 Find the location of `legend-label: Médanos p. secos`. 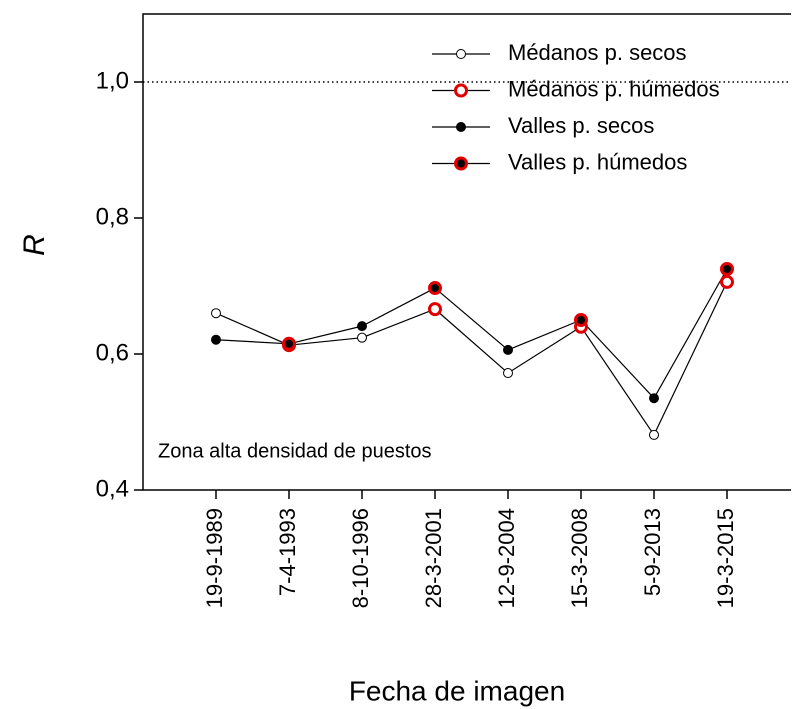

legend-label: Médanos p. secos is located at coordinates (597, 52).